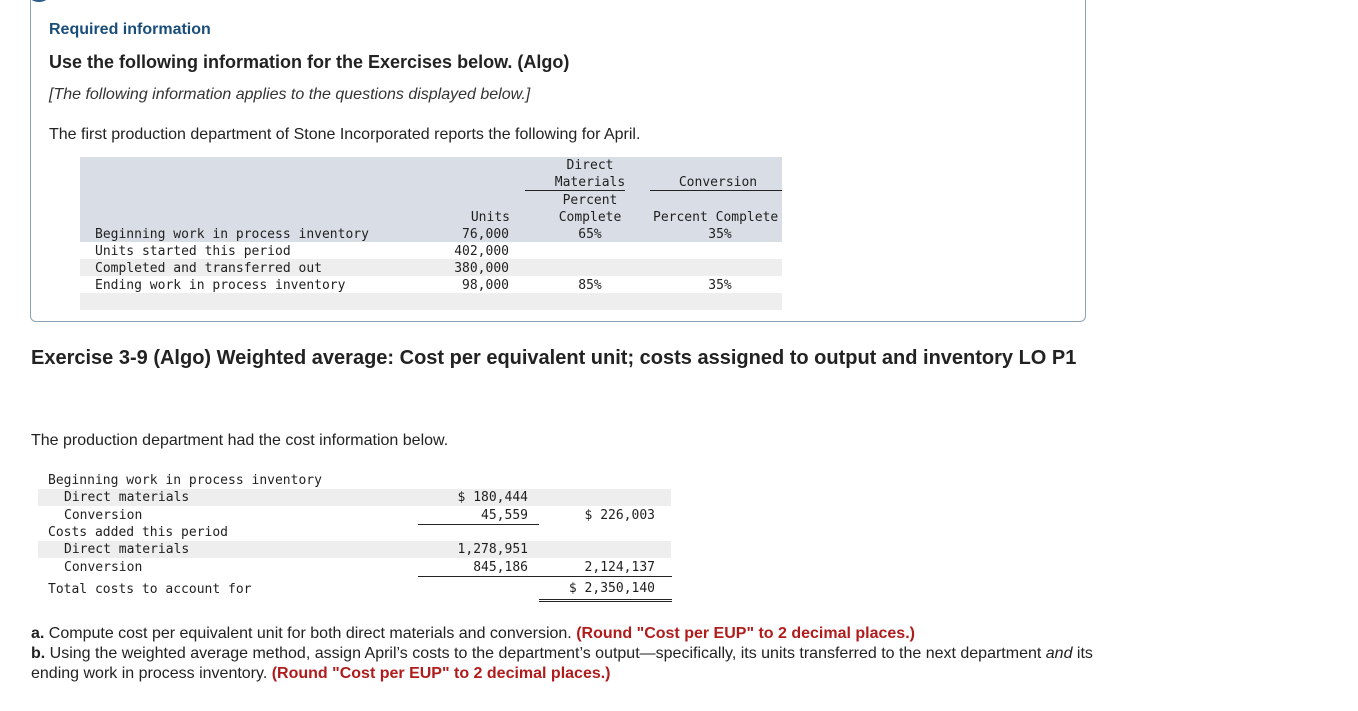  I want to click on conversion-header: Conversion, so click(718, 182).